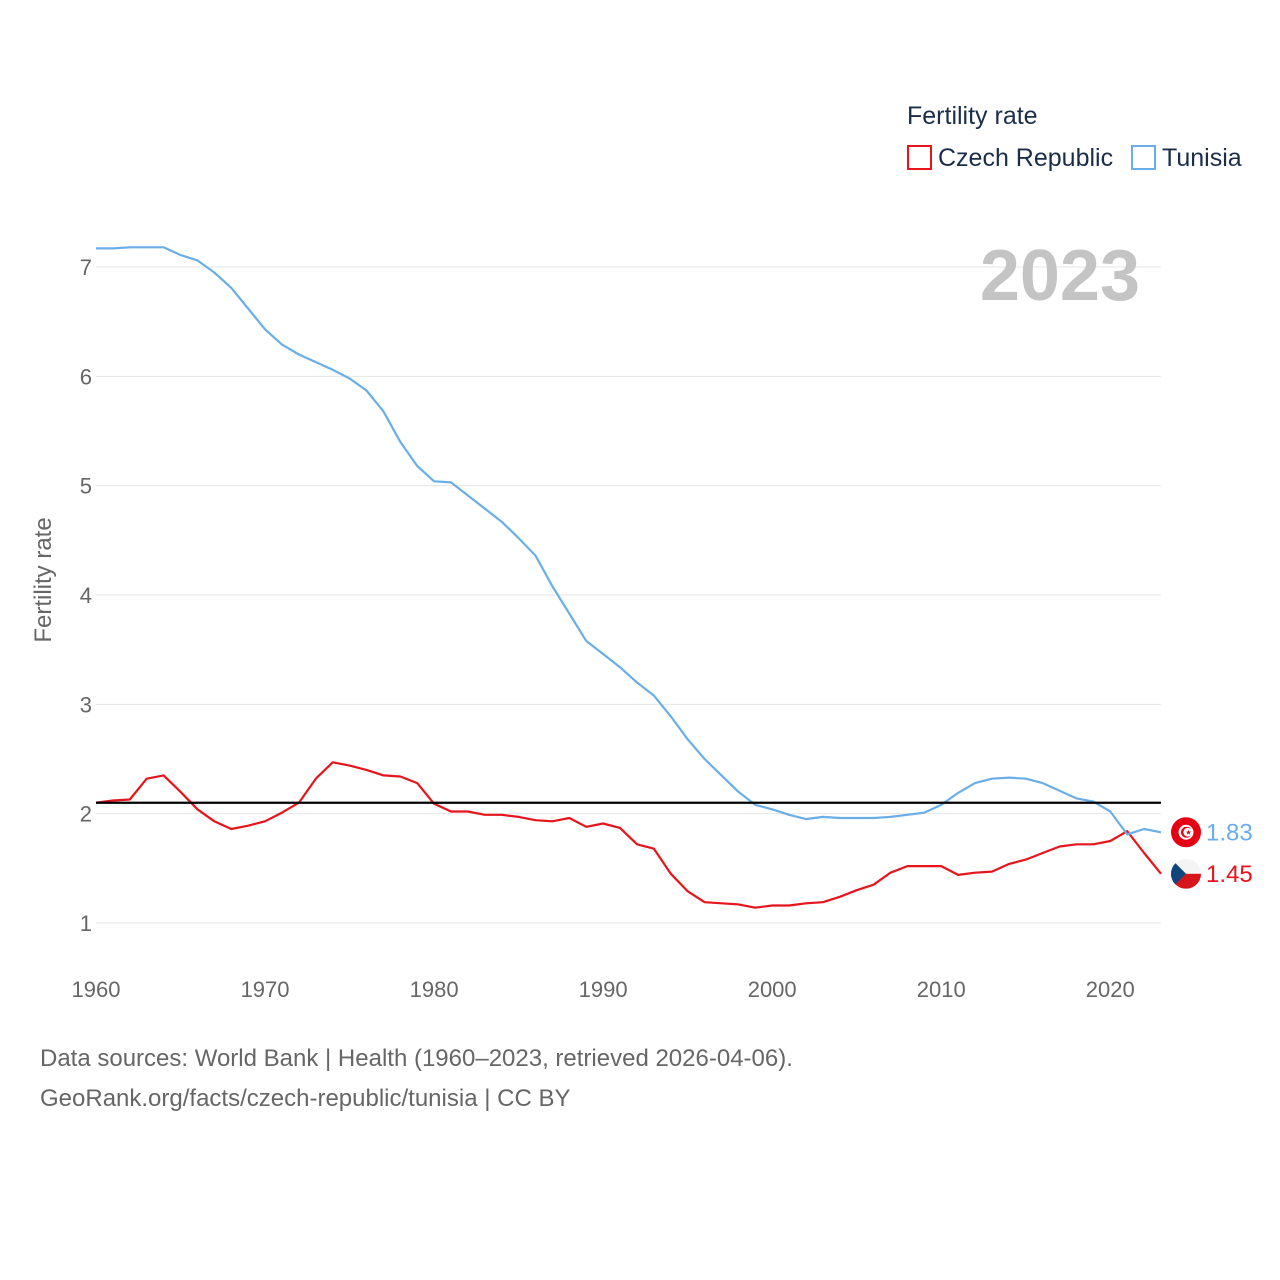  I want to click on tunisia-end-marker: 1.83, so click(1212, 832).